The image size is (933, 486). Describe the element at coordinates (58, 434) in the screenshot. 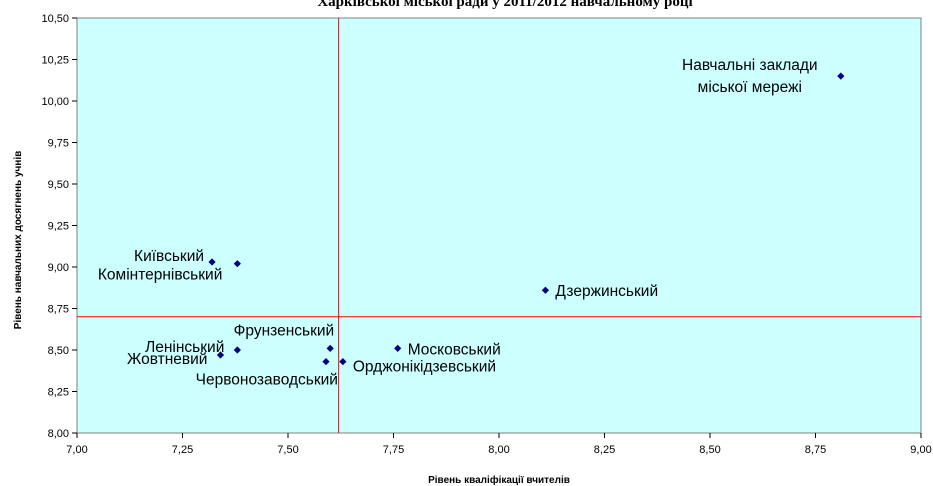

I see `y-tick-label: 8,00` at that location.